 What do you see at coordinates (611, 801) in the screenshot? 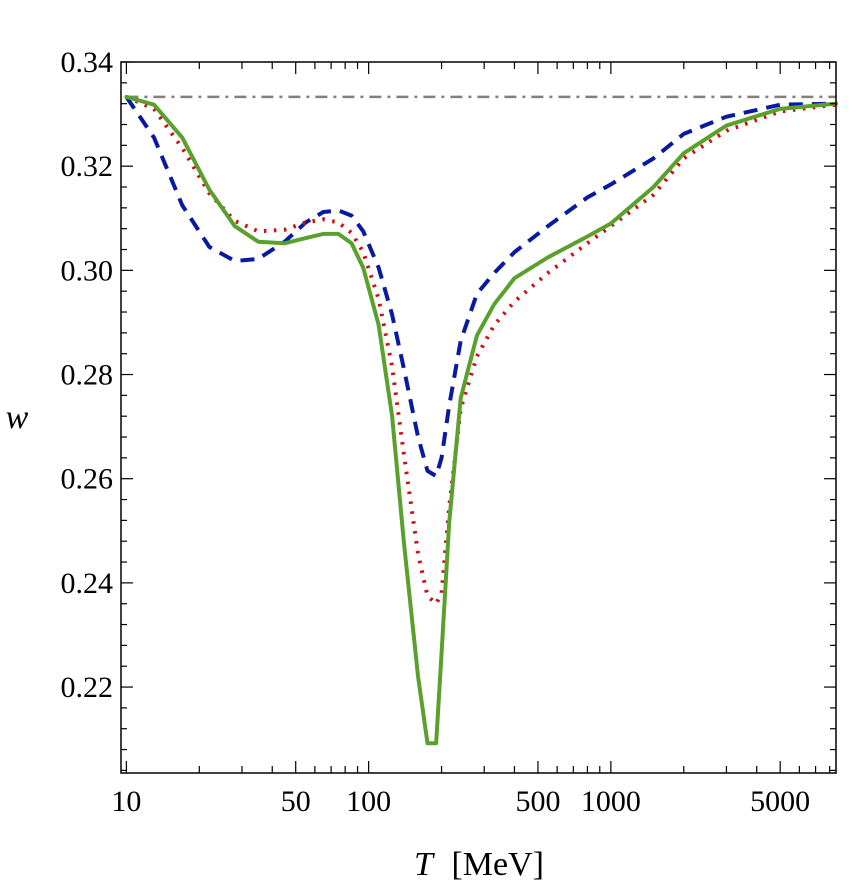
I see `x-tick-label: 1000` at bounding box center [611, 801].